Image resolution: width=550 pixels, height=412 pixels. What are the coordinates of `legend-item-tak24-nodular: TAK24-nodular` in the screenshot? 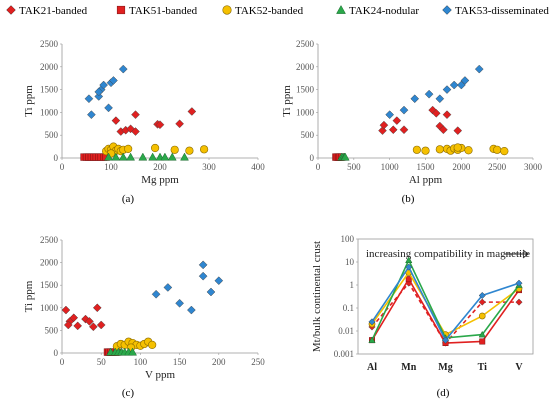 It's located at (377, 10).